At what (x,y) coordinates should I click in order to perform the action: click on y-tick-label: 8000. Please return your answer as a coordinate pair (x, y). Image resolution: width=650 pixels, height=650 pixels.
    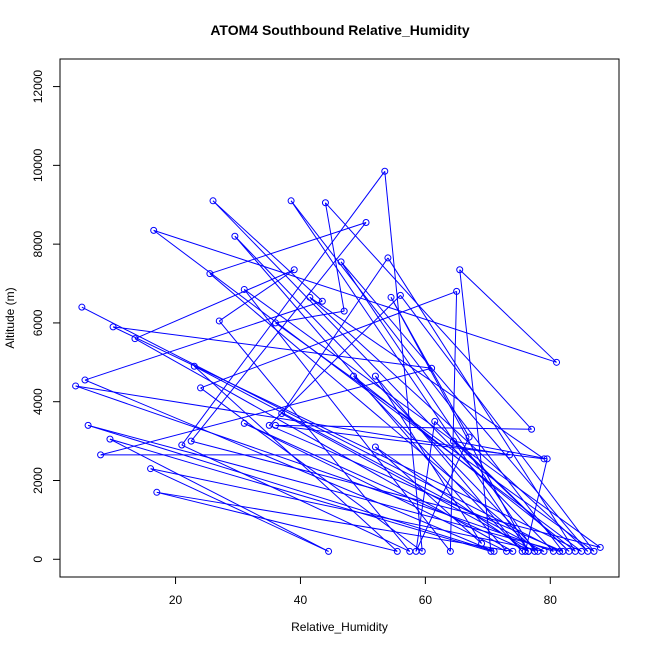
    Looking at the image, I should click on (38, 243).